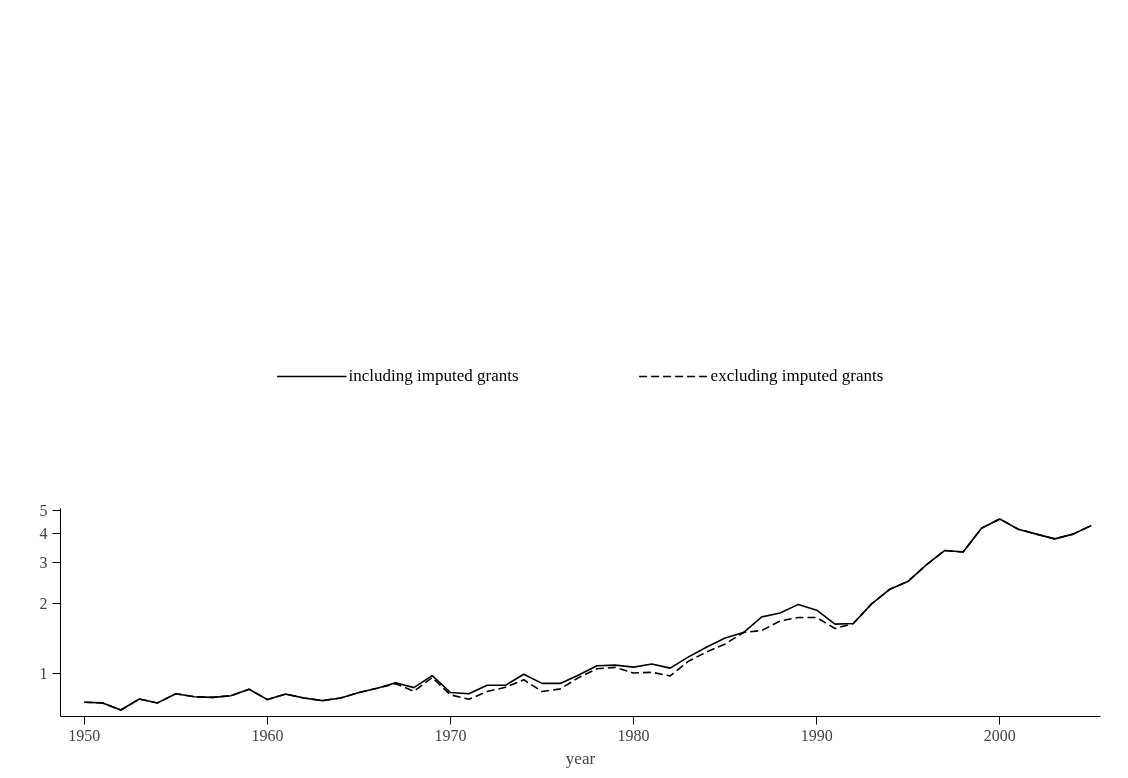 The height and width of the screenshot is (778, 1128). I want to click on x-axis-title: year, so click(580, 758).